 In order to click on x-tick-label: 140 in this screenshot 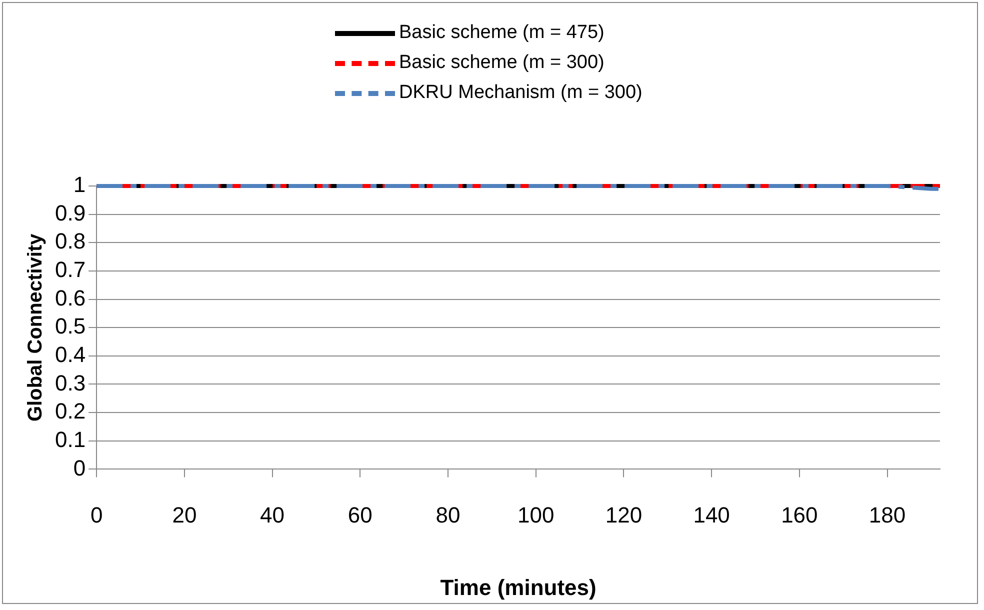, I will do `click(711, 515)`.